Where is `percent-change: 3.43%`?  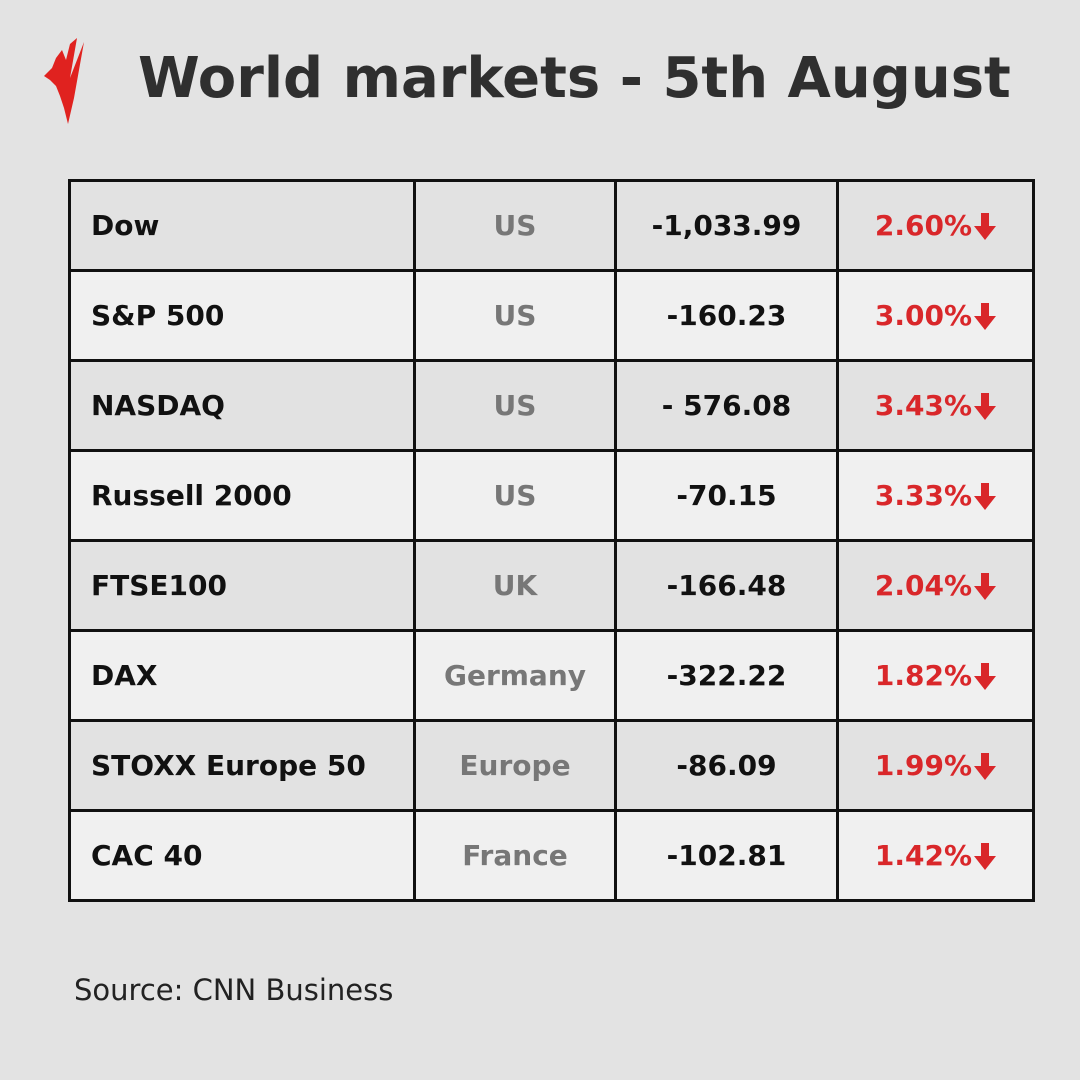 percent-change: 3.43% is located at coordinates (923, 405).